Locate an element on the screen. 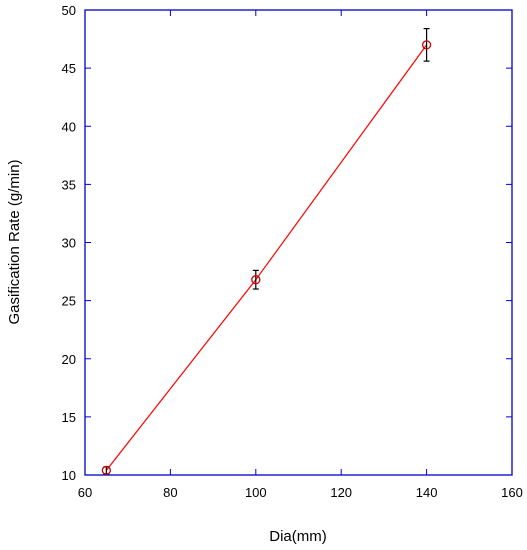 The width and height of the screenshot is (527, 550). x-tick-label: 140 is located at coordinates (427, 492).